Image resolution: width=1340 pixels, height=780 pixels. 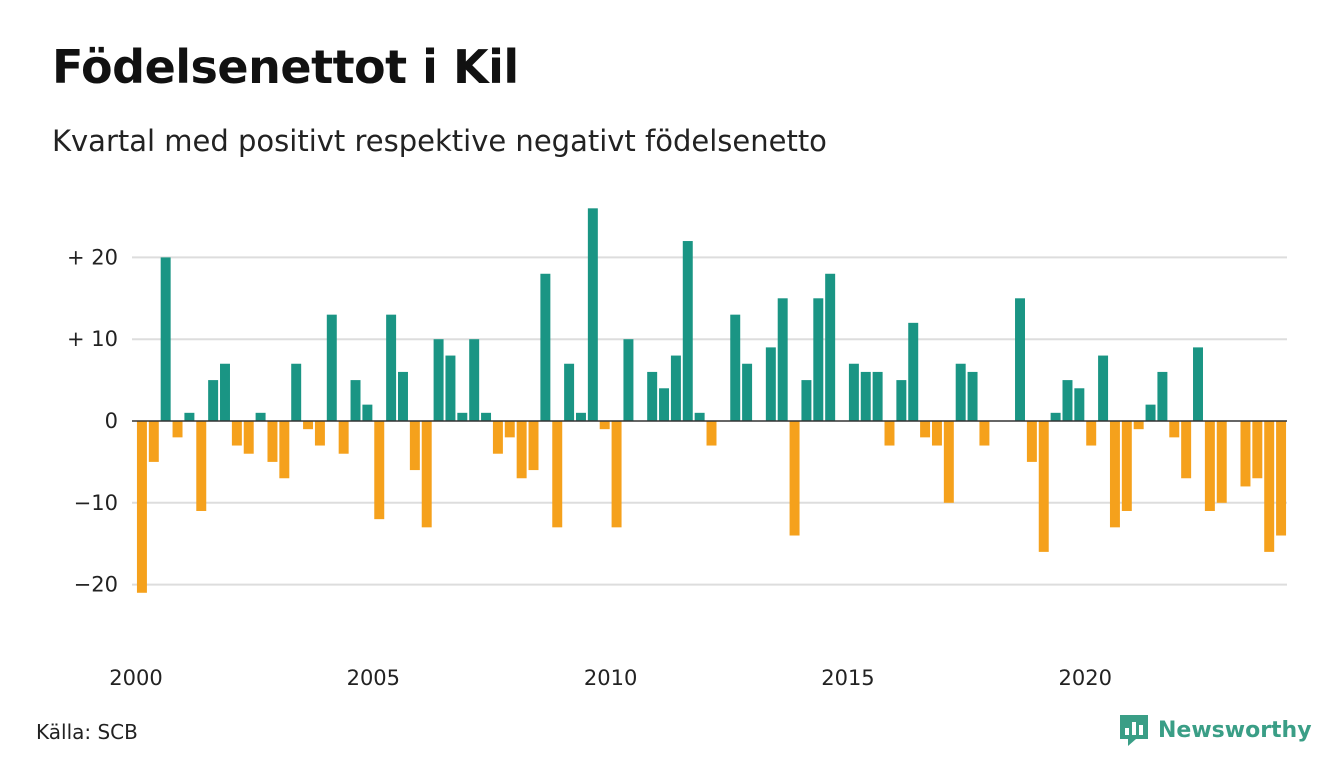 I want to click on y-tick-label: −10, so click(x=96, y=503).